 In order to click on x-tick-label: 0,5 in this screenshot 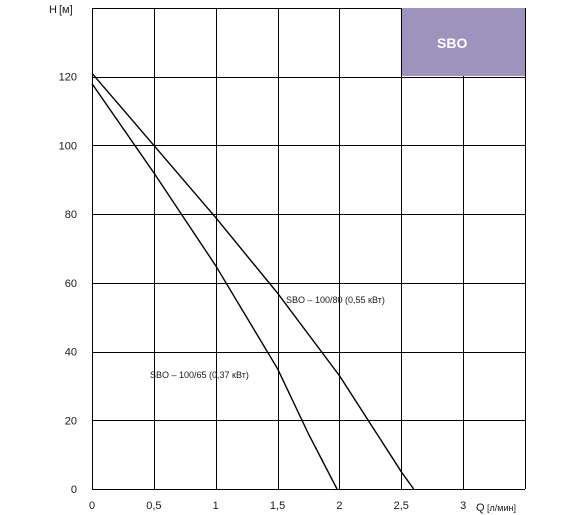, I will do `click(153, 506)`.